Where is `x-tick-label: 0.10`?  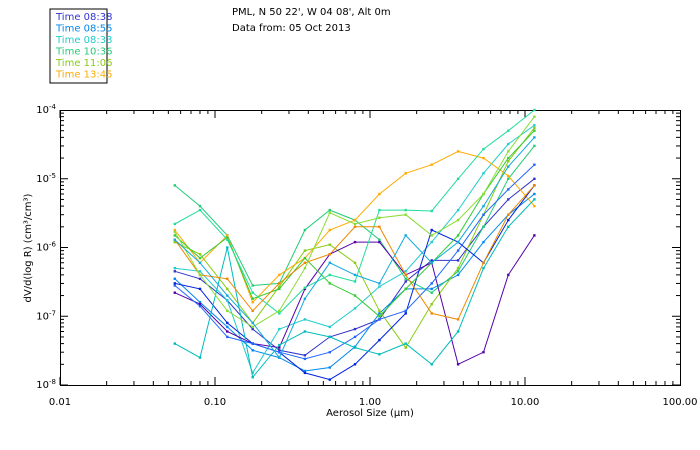
x-tick-label: 0.10 is located at coordinates (215, 402).